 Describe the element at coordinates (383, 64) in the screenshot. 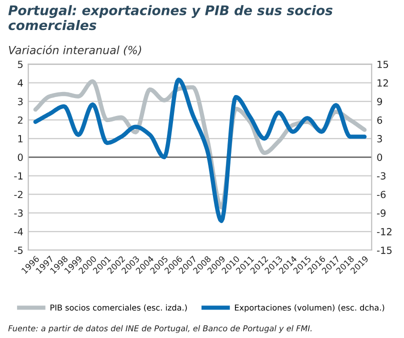

I see `y2-tick-label: 15` at that location.